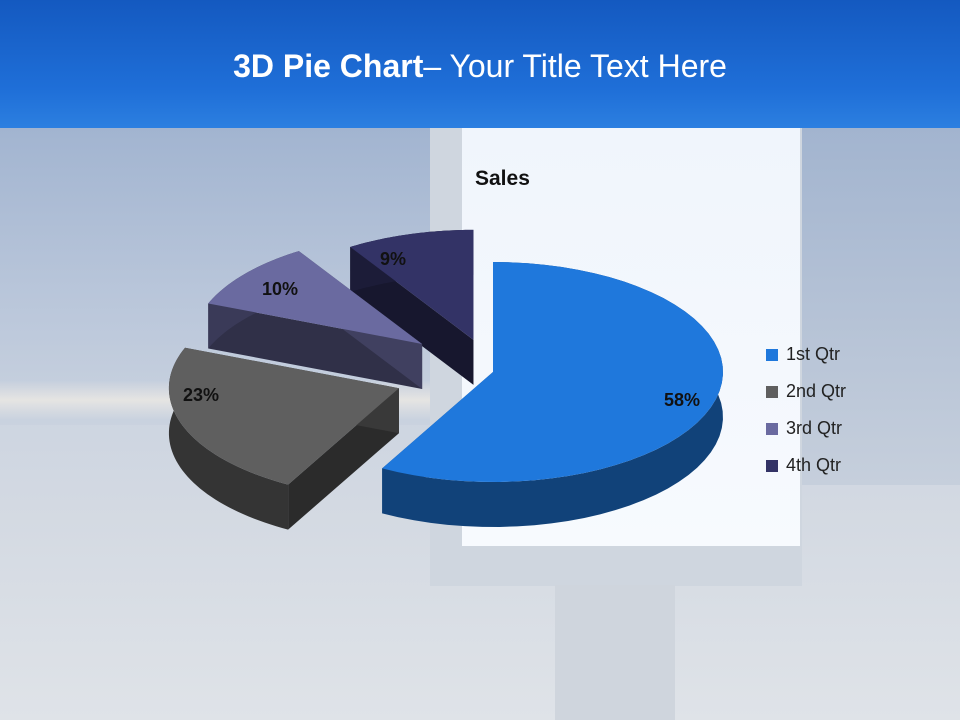 This screenshot has width=960, height=720. I want to click on data-label-3: 10%, so click(280, 289).